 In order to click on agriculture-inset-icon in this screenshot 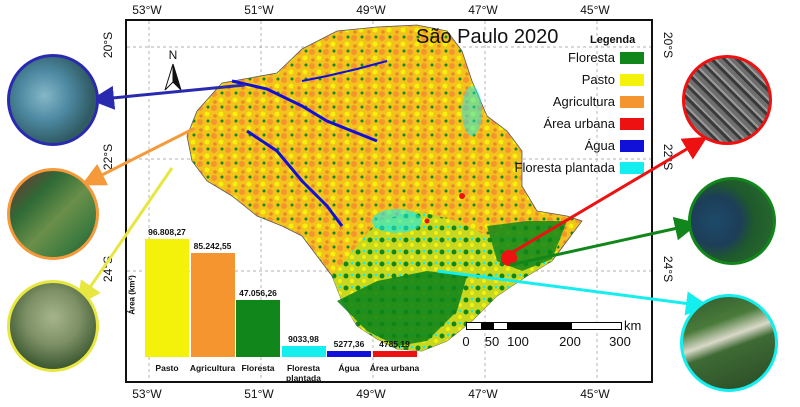, I will do `click(53, 214)`.